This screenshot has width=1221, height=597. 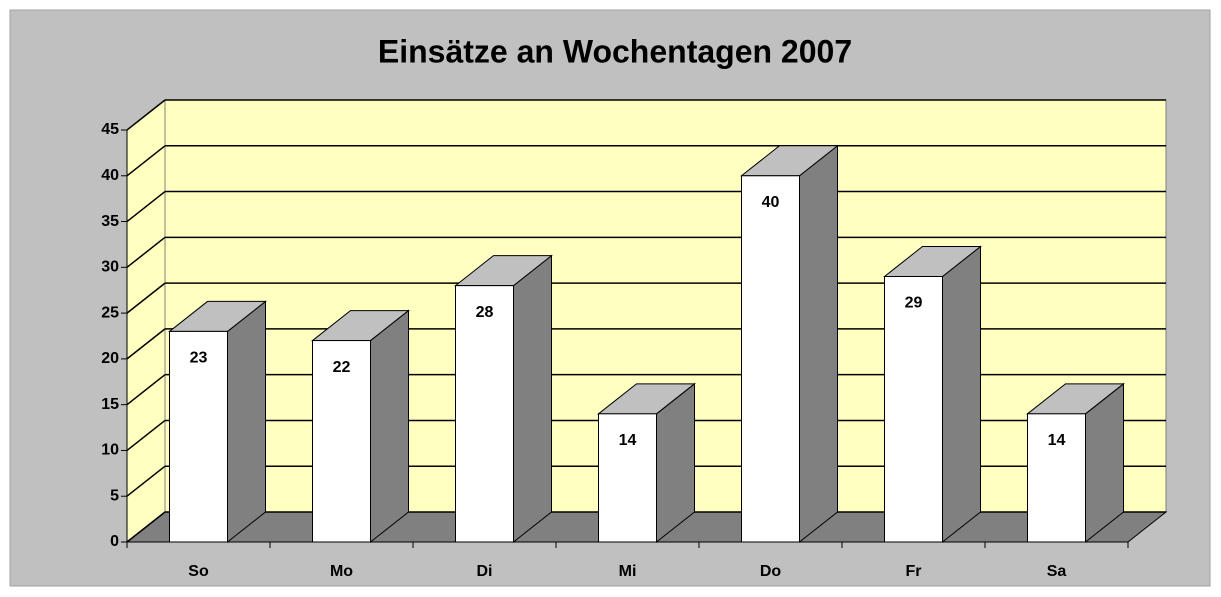 What do you see at coordinates (485, 312) in the screenshot?
I see `value-label: 28` at bounding box center [485, 312].